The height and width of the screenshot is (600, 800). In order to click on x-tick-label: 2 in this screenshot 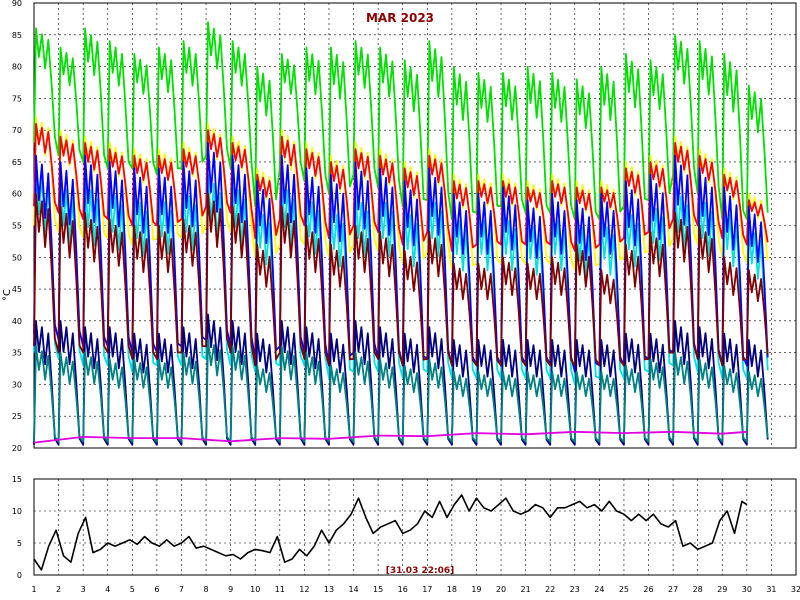, I will do `click(58, 589)`.